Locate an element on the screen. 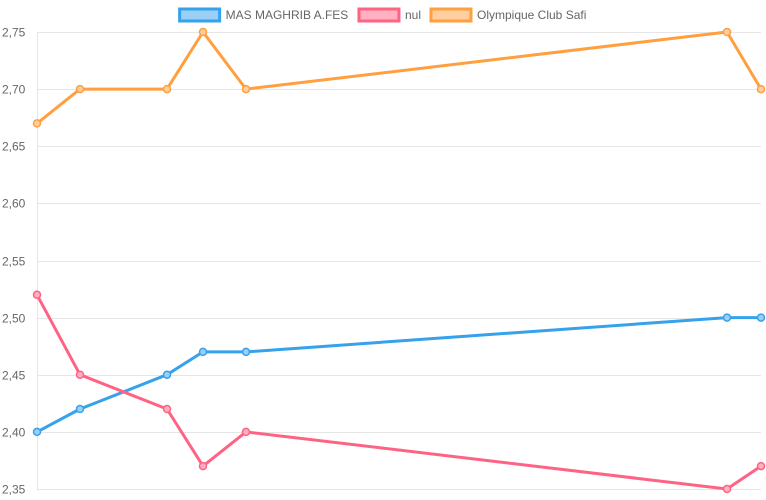 The height and width of the screenshot is (500, 766). y-tick-label: 2,50 is located at coordinates (14, 319).